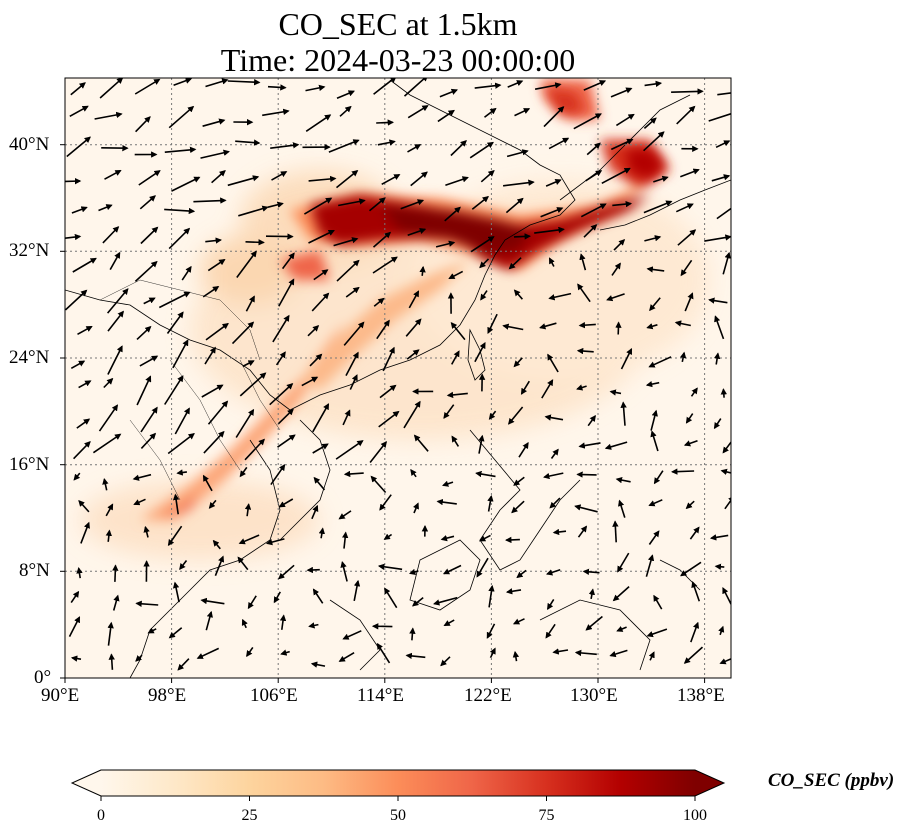 This screenshot has height=836, width=916. I want to click on lat-tick-label: 0°, so click(43, 677).